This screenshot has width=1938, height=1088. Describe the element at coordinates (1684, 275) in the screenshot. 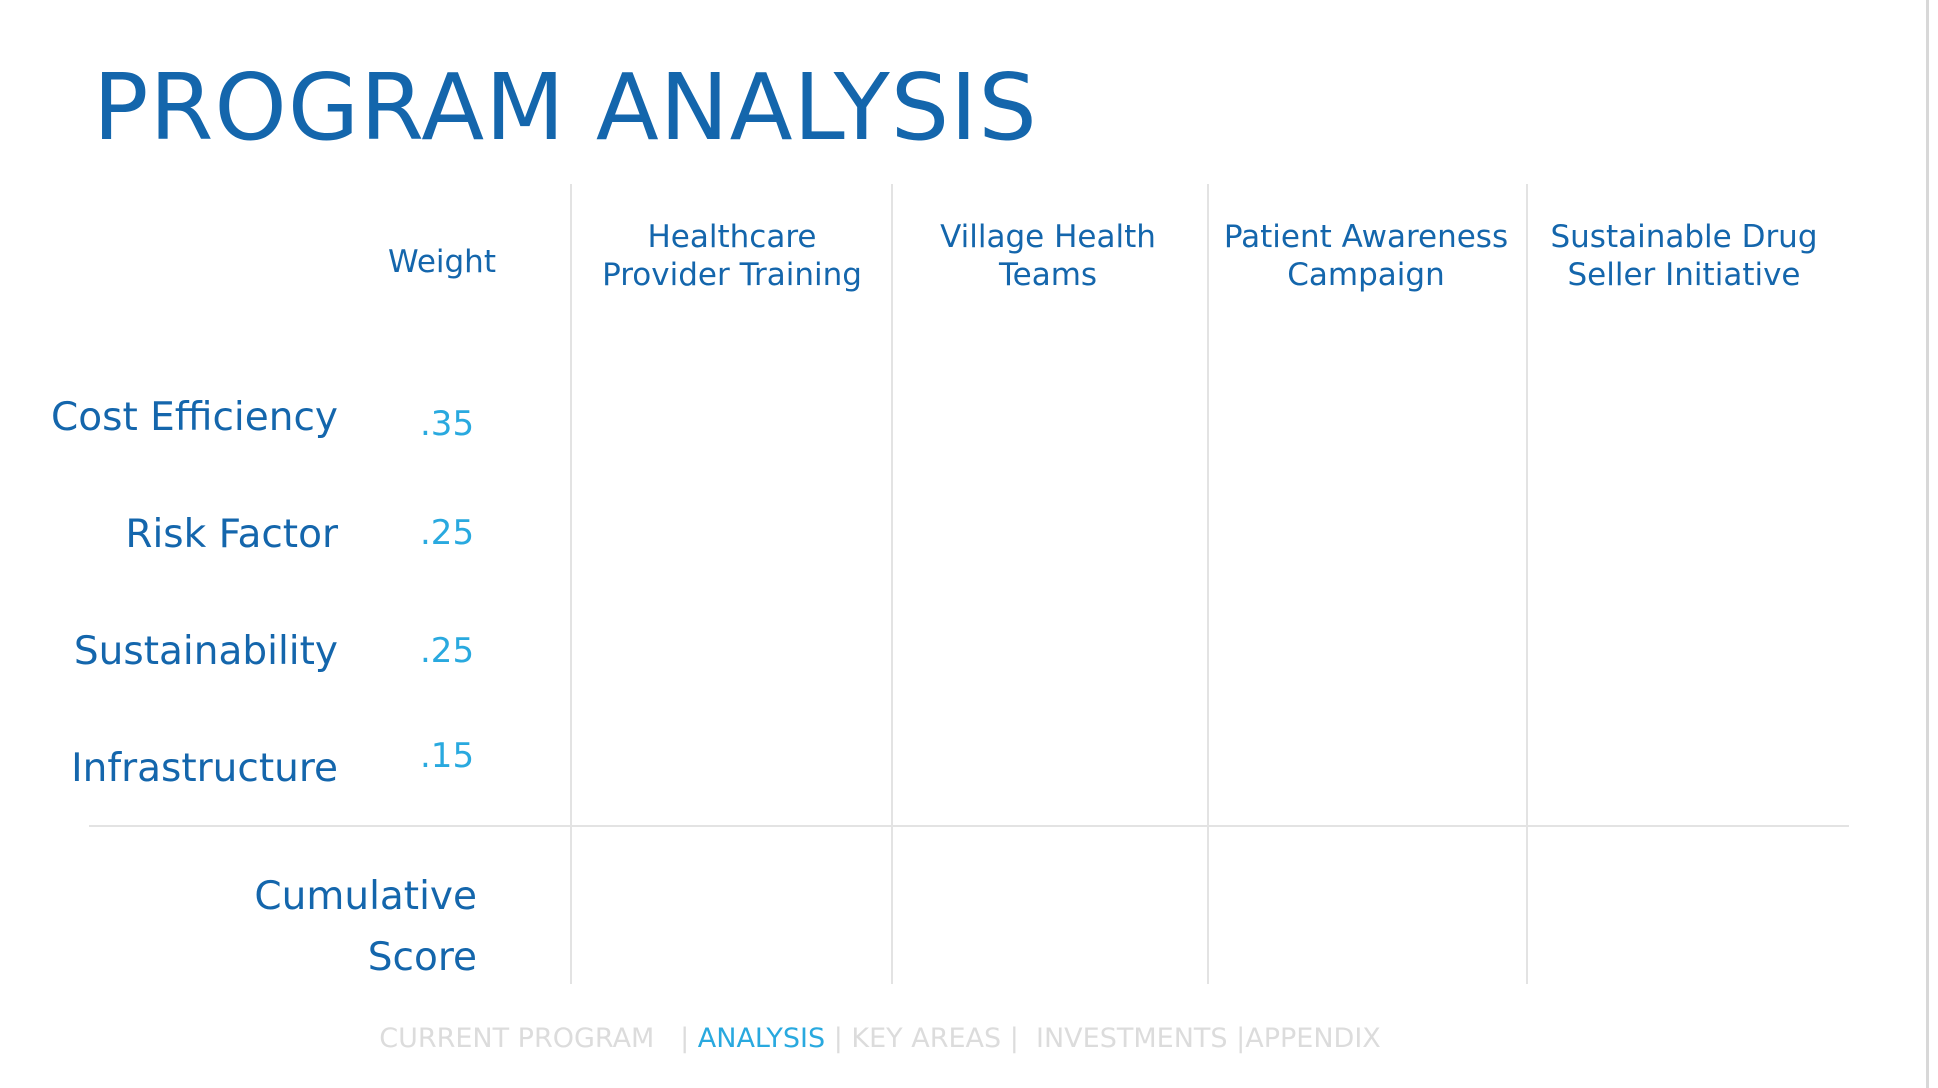

I see `column-header-line: Seller Initiative` at that location.